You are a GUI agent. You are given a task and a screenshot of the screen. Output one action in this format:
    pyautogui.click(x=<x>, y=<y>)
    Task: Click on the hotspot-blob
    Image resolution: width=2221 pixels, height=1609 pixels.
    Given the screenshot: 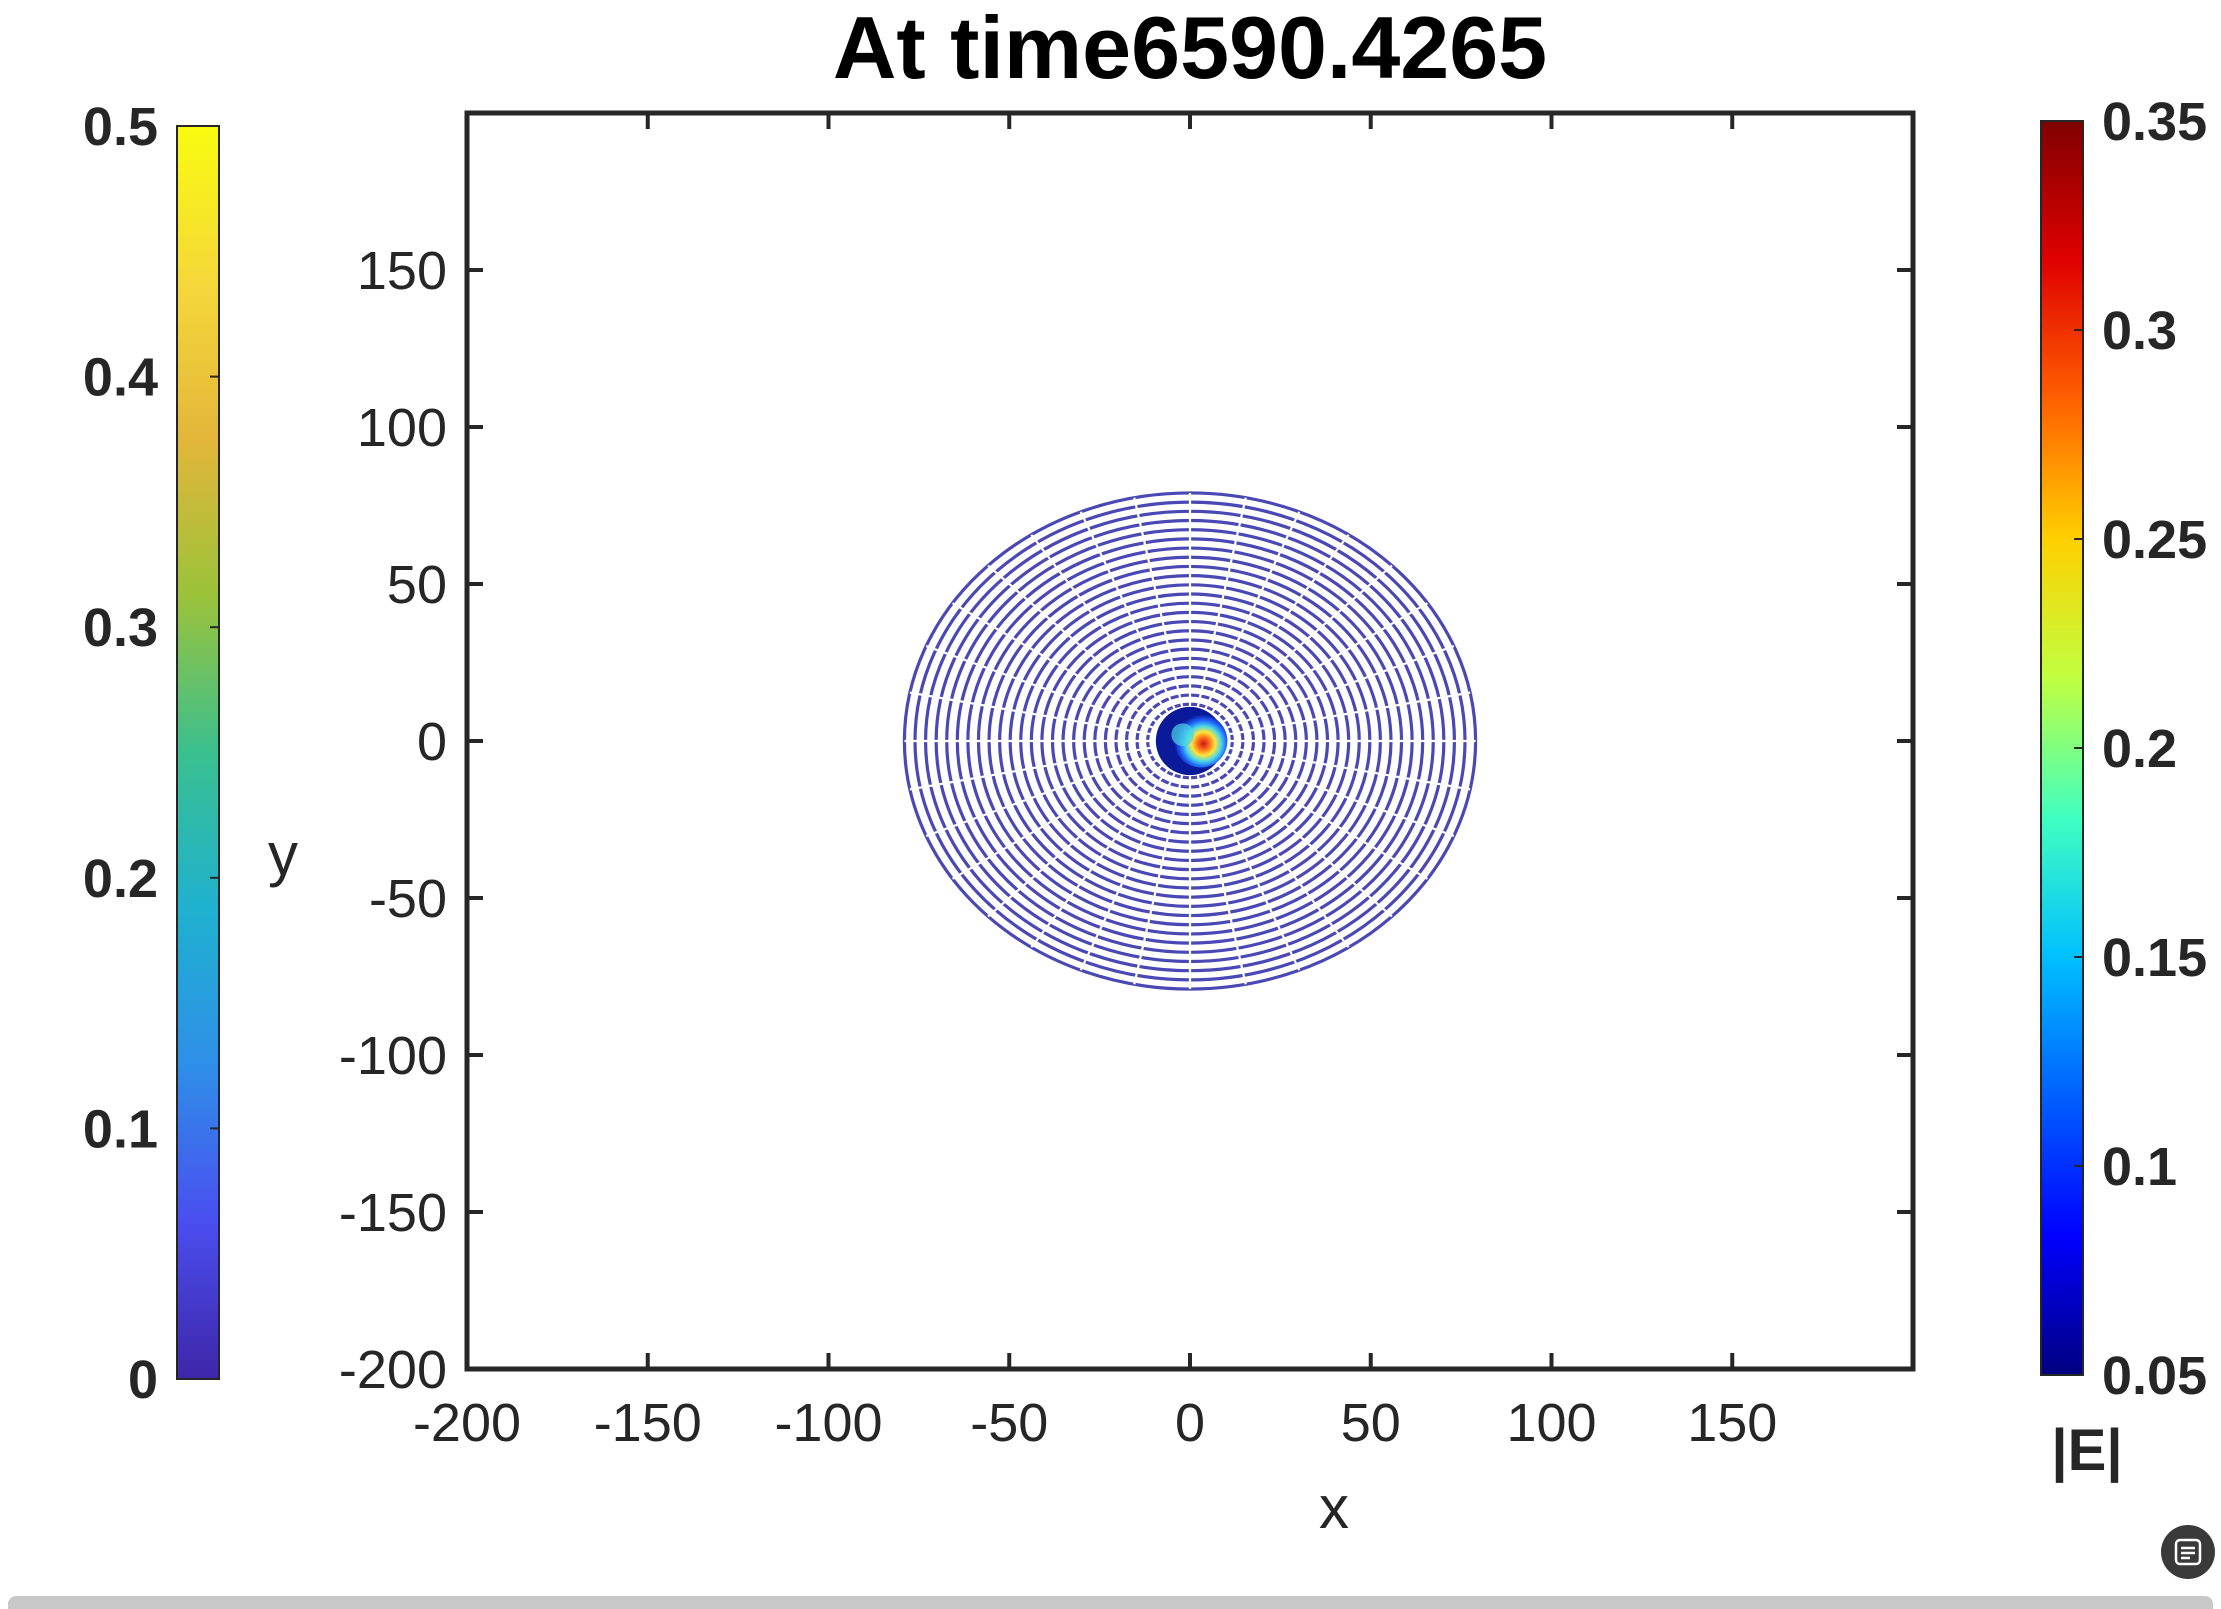 What is the action you would take?
    pyautogui.click(x=1191, y=741)
    